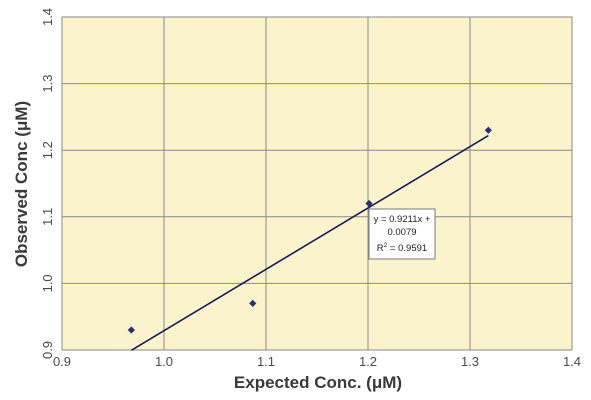 Image resolution: width=591 pixels, height=400 pixels. I want to click on y-tick-label: 1.0, so click(47, 283).